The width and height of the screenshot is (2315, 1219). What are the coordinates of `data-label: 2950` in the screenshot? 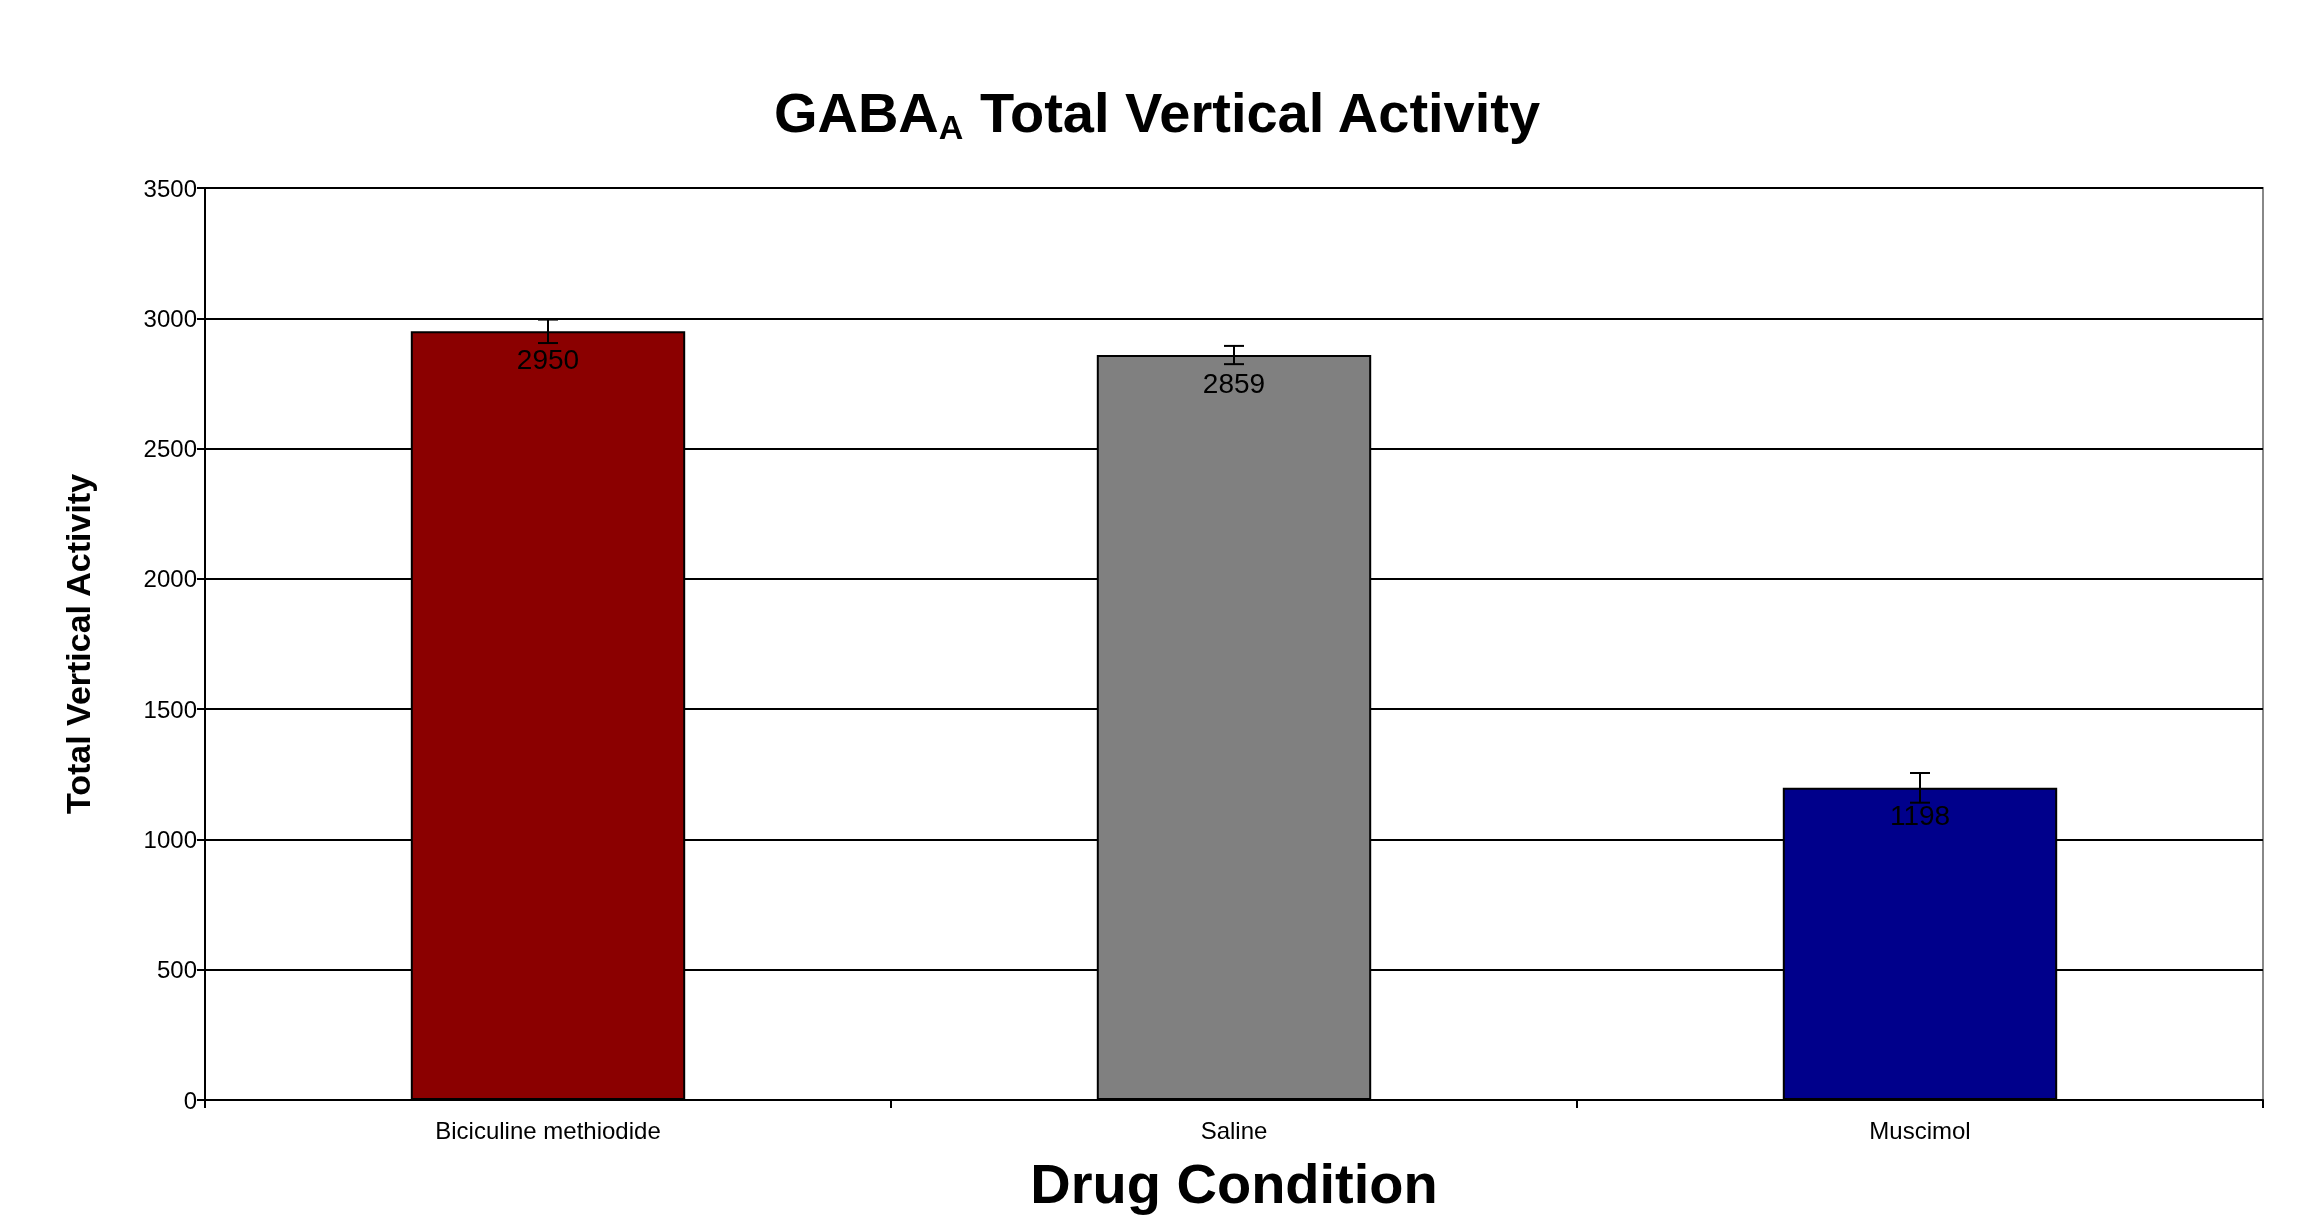 It's located at (548, 359).